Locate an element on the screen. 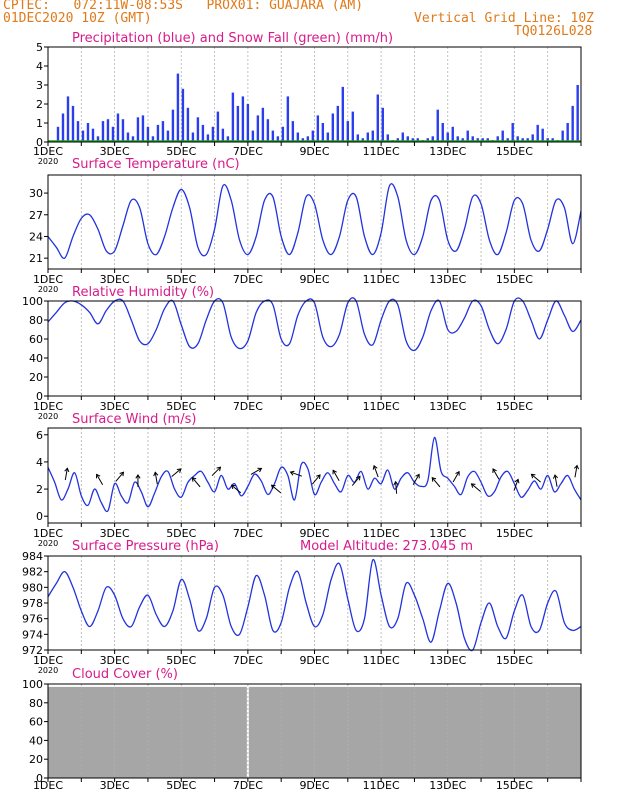  y-tick-label: 6 is located at coordinates (39, 435).